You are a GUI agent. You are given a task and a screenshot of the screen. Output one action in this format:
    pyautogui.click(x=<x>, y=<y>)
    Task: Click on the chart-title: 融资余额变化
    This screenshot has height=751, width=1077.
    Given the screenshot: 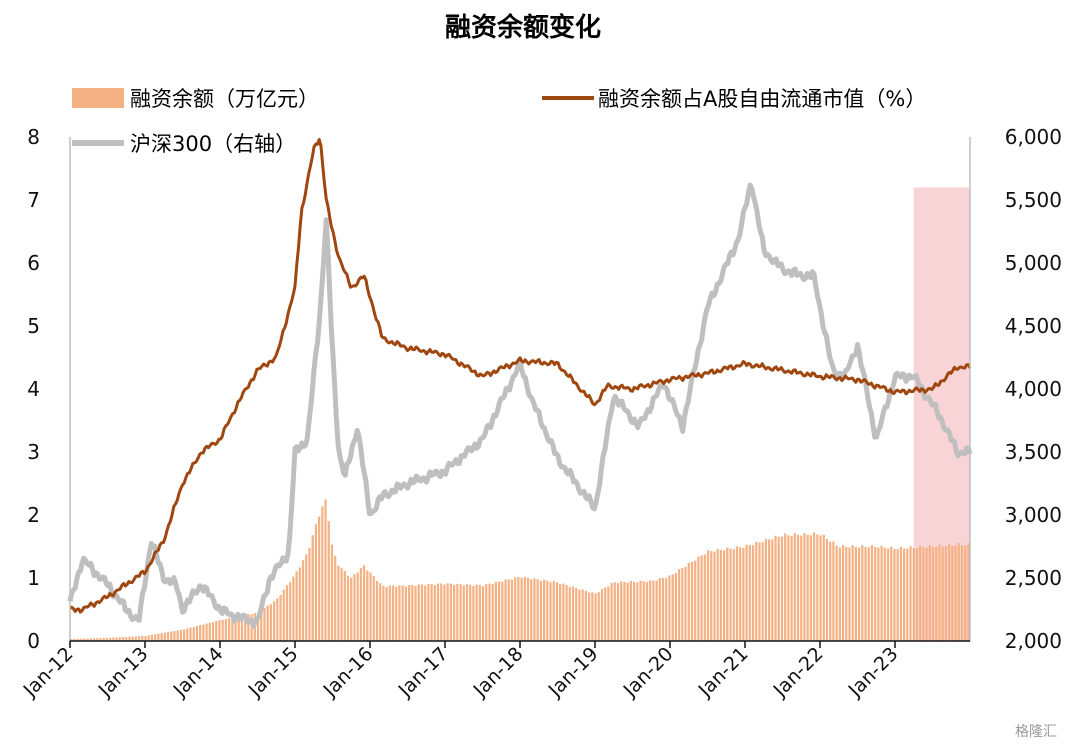 What is the action you would take?
    pyautogui.click(x=523, y=27)
    